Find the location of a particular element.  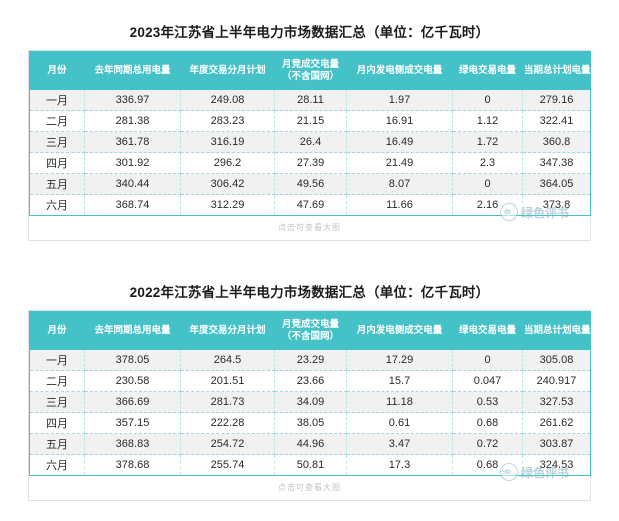

header-label: 当期总计划电量 is located at coordinates (557, 330).